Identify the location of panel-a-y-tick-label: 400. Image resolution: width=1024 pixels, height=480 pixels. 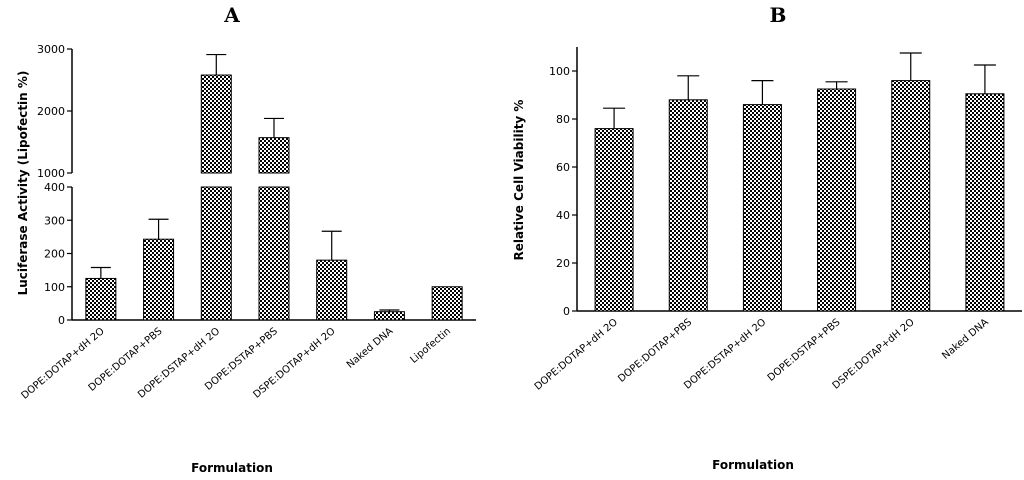
(54, 187).